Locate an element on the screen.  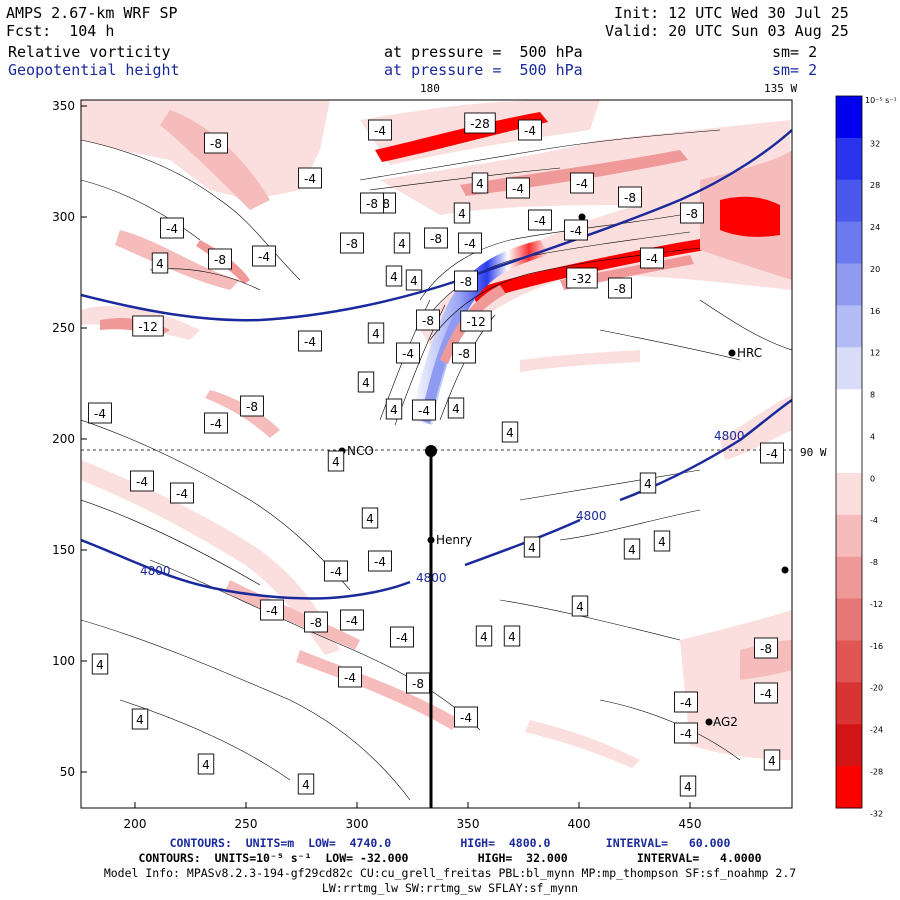
init-time: Init: 12 UTC Wed 30 Jul 25 is located at coordinates (731, 13).